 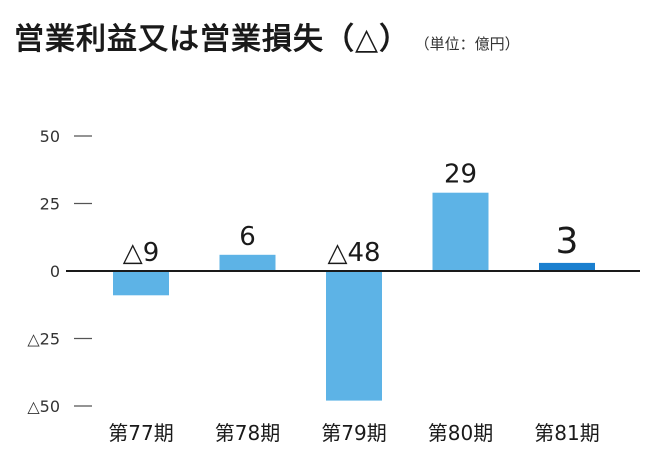 I want to click on x-tick-label: 第81期, so click(x=566, y=433).